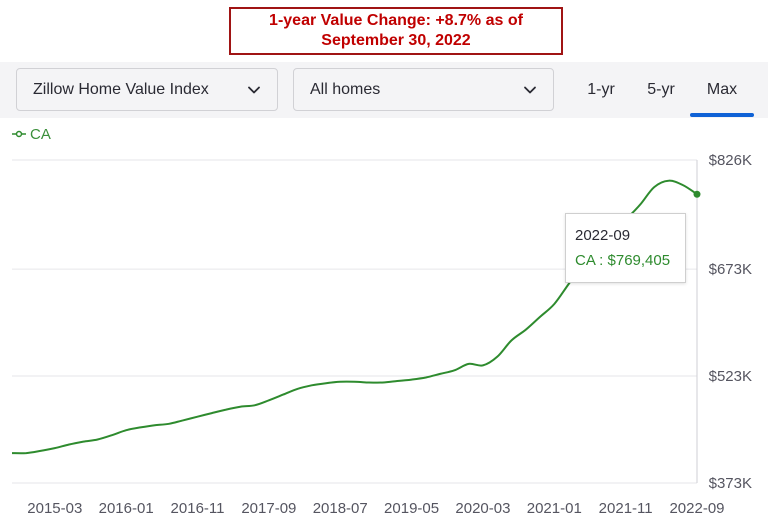  I want to click on selected-tab-indicator, so click(722, 115).